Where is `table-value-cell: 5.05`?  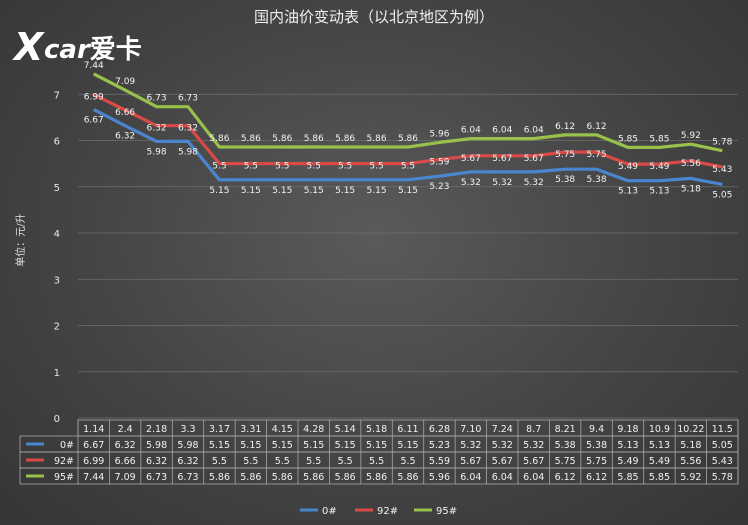 table-value-cell: 5.05 is located at coordinates (722, 445).